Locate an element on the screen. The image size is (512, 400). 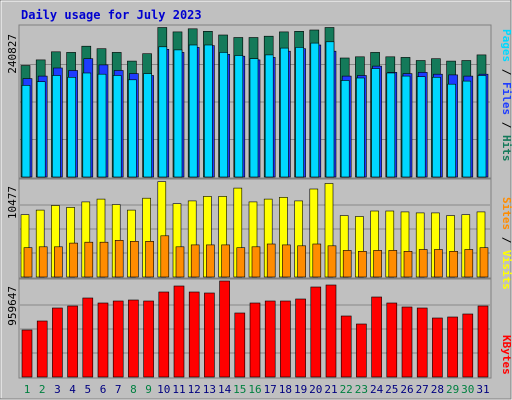
day-label: 8 is located at coordinates (133, 389).